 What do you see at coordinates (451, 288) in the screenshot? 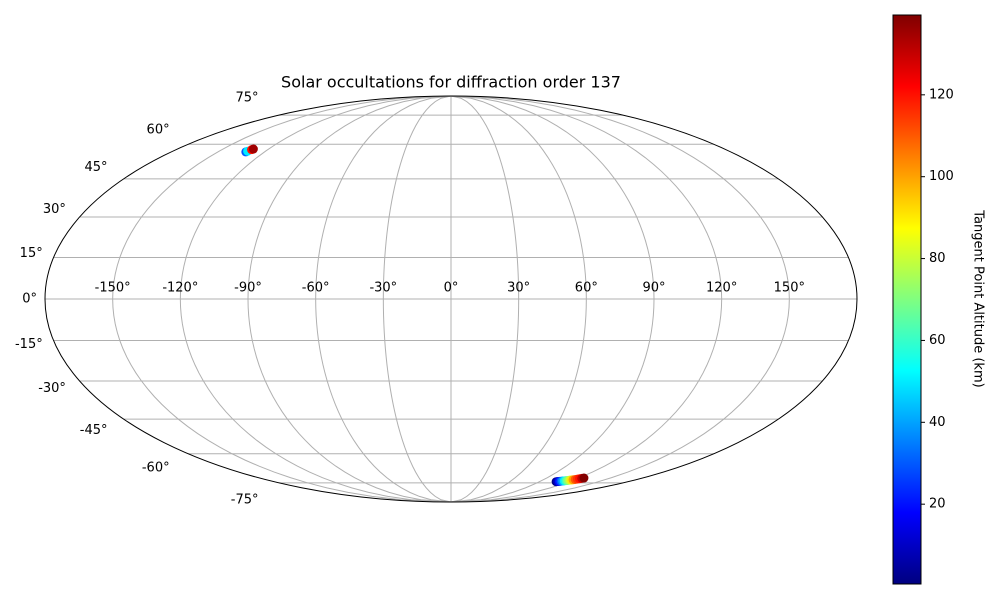
I see `x-tick-label: 0°` at bounding box center [451, 288].